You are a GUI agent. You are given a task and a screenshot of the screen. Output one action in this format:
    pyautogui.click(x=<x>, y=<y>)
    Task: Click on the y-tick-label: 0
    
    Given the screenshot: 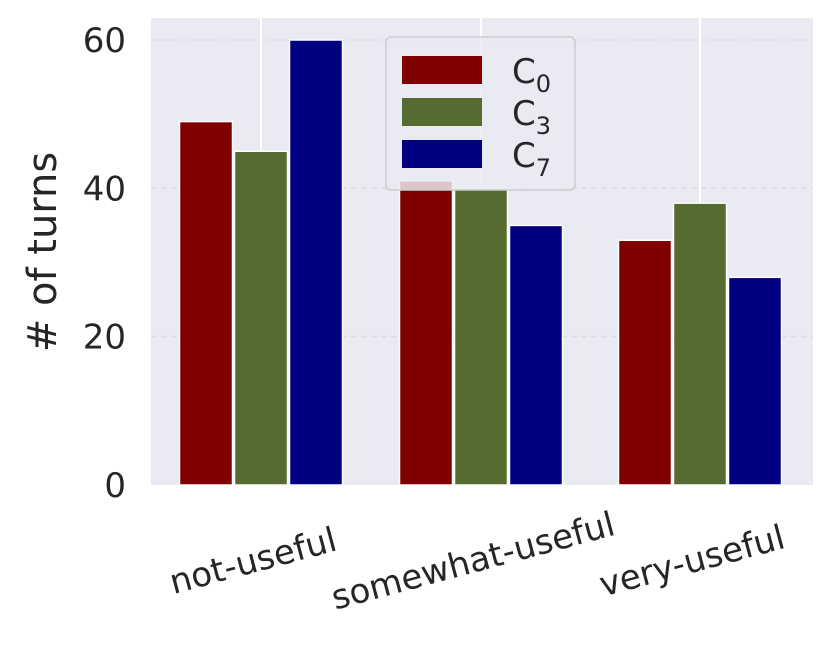 What is the action you would take?
    pyautogui.click(x=115, y=486)
    